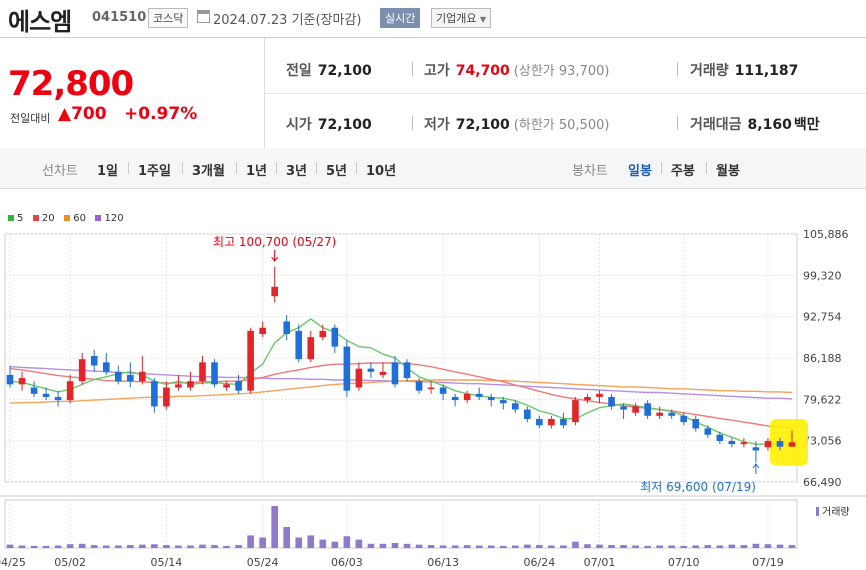 The image size is (866, 570). I want to click on candle-weekly: 주봉, so click(683, 171).